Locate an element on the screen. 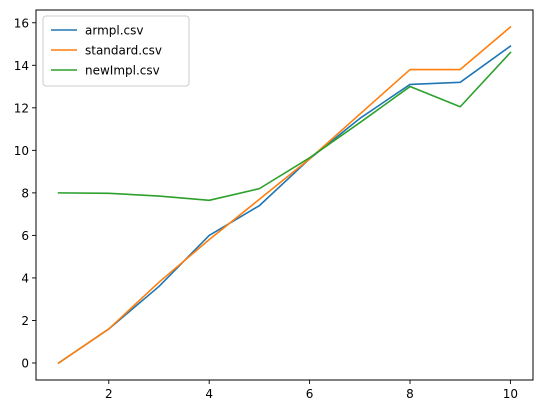 Image resolution: width=543 pixels, height=413 pixels. y-tick-label: 8 is located at coordinates (25, 193).